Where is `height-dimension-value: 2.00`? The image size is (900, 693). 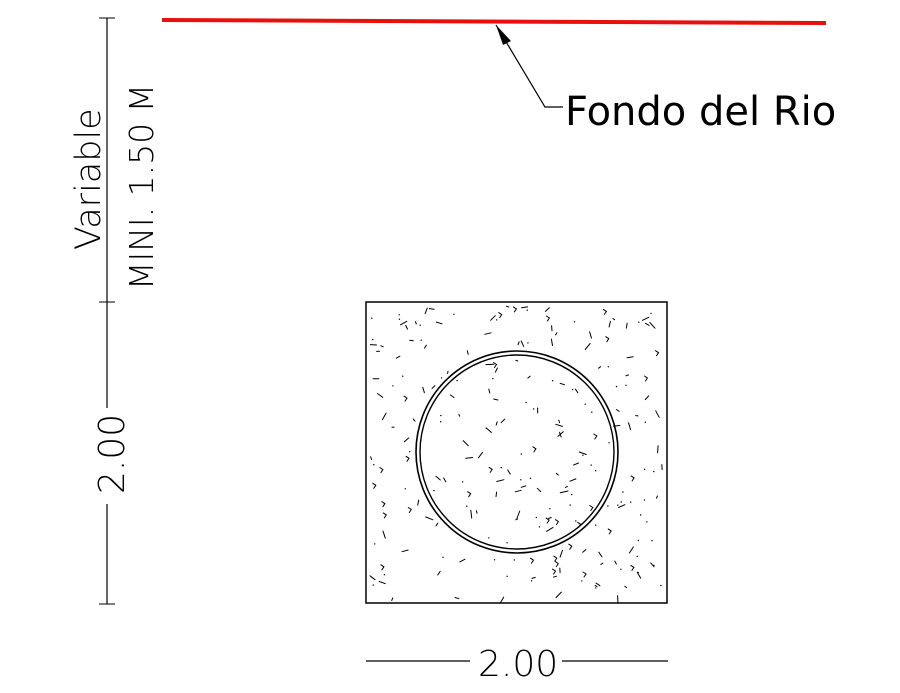
height-dimension-value: 2.00 is located at coordinates (112, 454).